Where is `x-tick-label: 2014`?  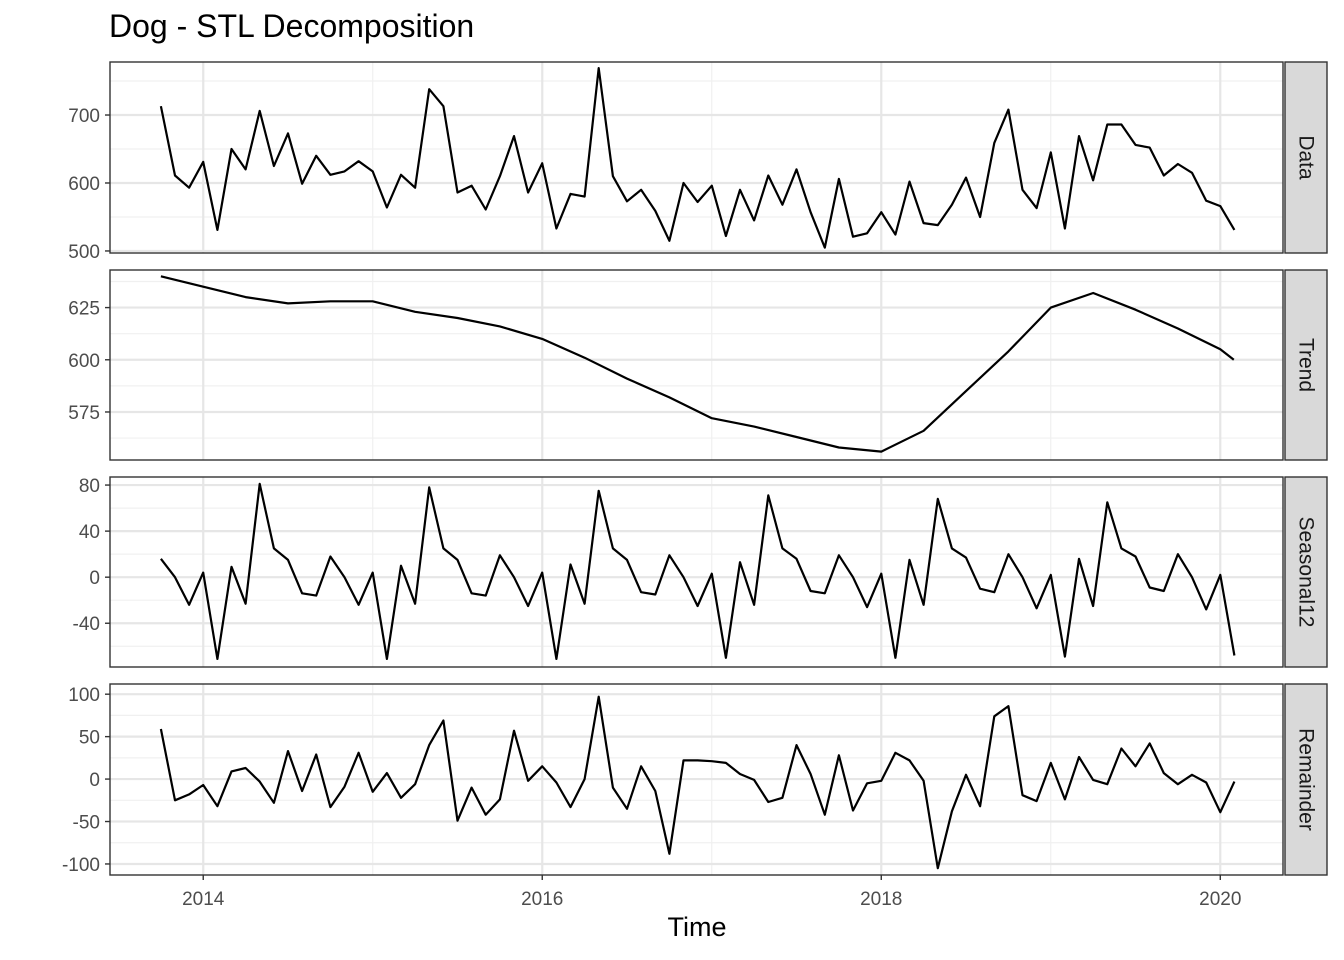
x-tick-label: 2014 is located at coordinates (203, 899).